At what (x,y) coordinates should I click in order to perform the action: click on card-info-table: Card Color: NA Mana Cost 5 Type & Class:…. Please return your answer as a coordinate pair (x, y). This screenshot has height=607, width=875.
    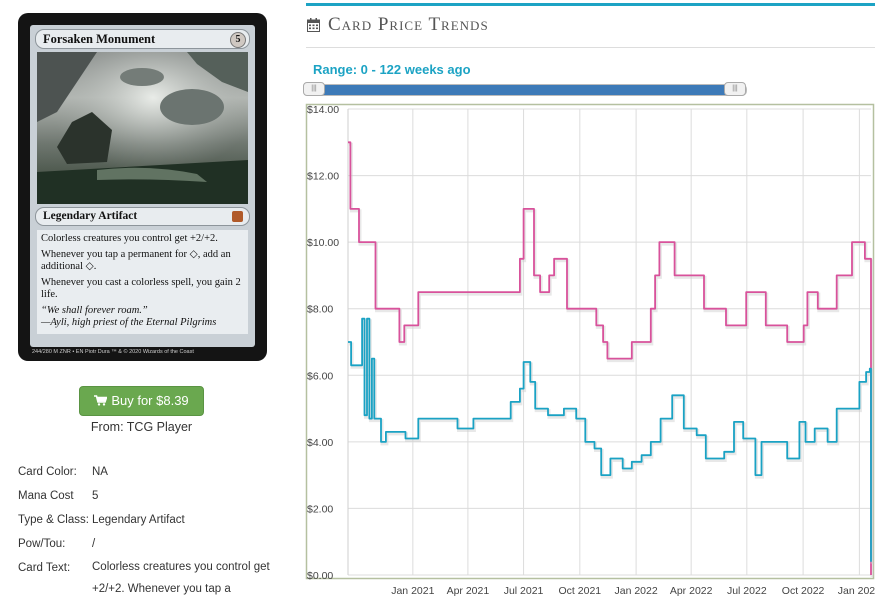
    Looking at the image, I should click on (148, 532).